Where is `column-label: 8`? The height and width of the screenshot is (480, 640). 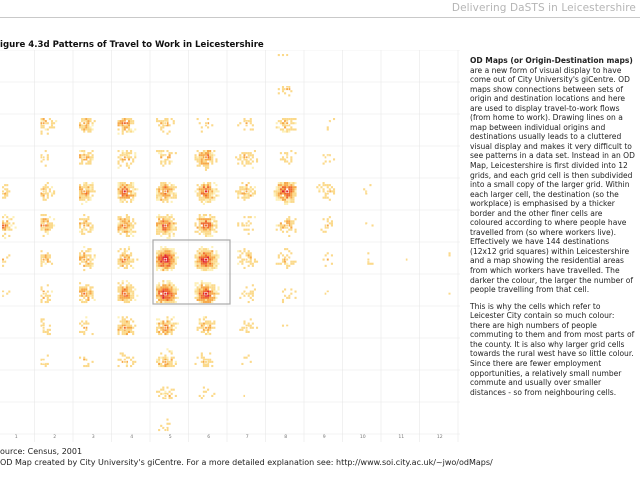 column-label: 8 is located at coordinates (285, 437).